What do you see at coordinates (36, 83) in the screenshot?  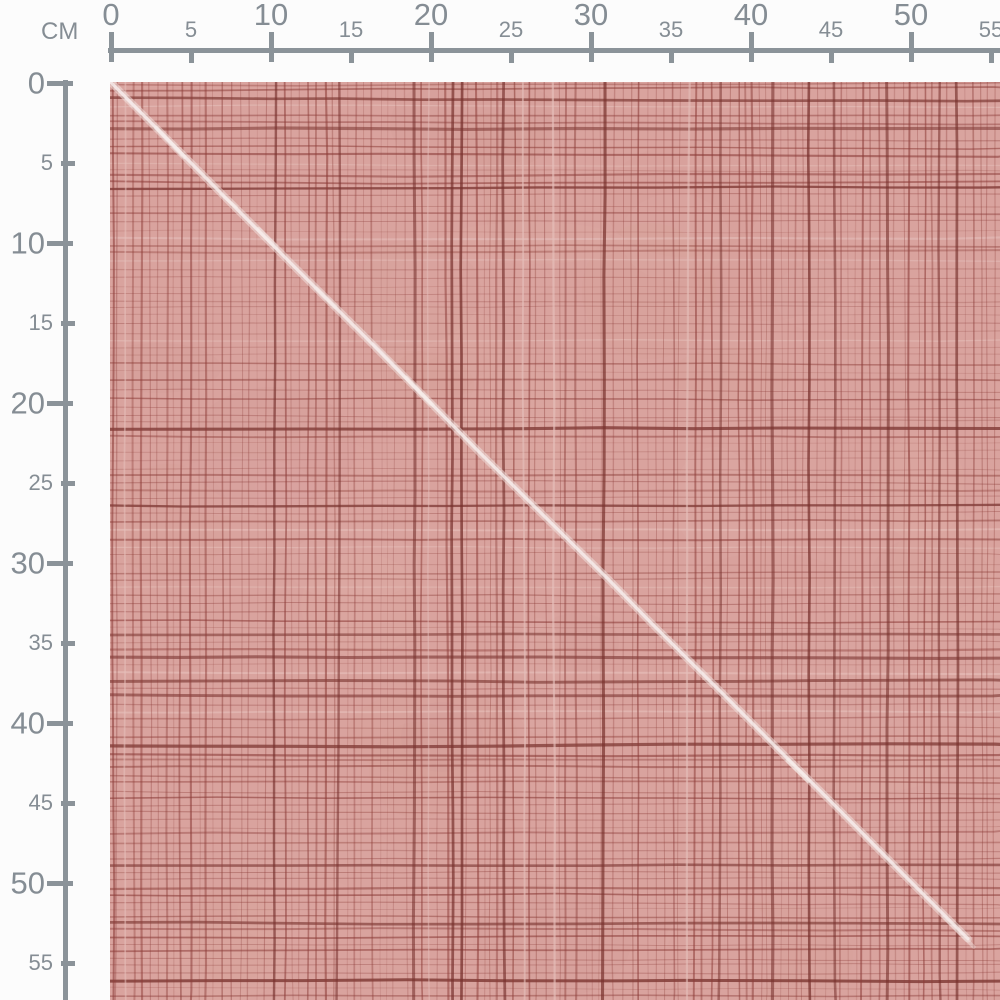 I see `ruler-left-tick-label: 0` at bounding box center [36, 83].